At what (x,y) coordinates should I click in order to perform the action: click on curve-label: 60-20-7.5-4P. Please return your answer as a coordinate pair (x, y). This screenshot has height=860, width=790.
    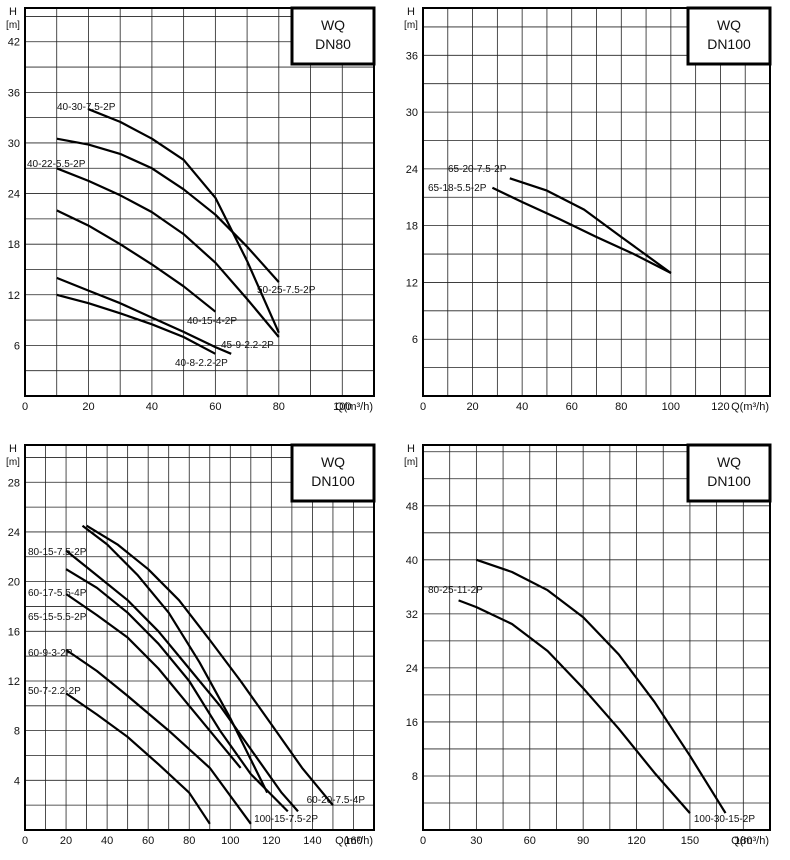
    Looking at the image, I should click on (336, 800).